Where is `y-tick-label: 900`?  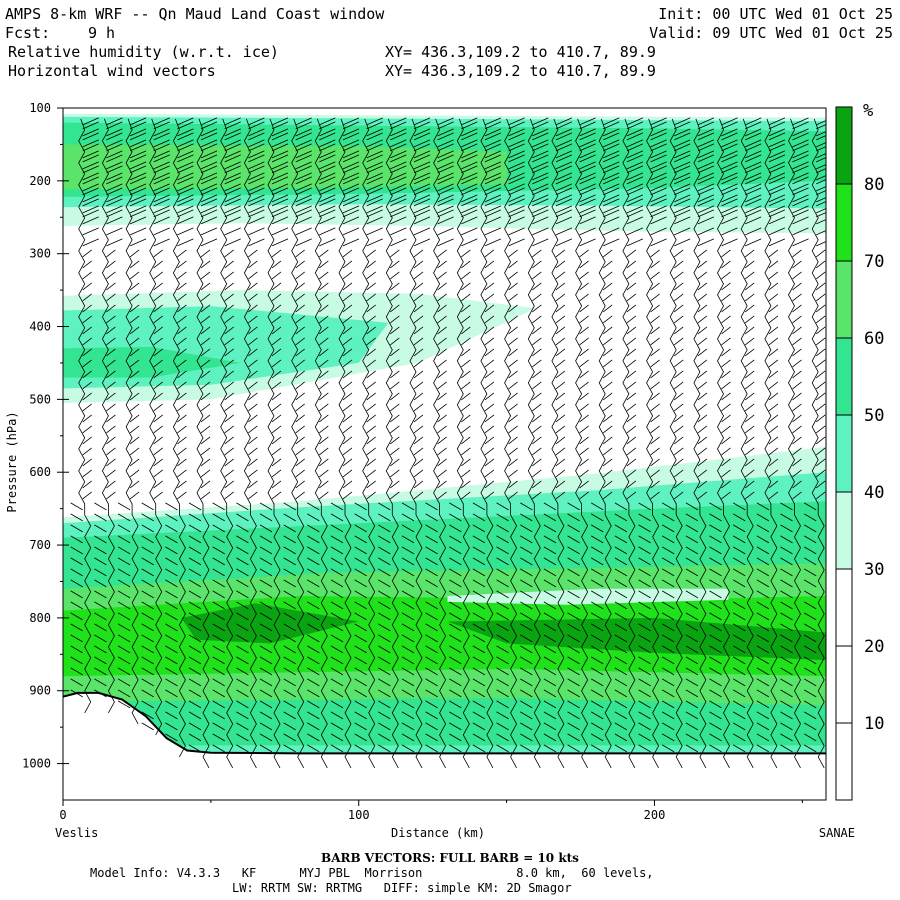 y-tick-label: 900 is located at coordinates (40, 691).